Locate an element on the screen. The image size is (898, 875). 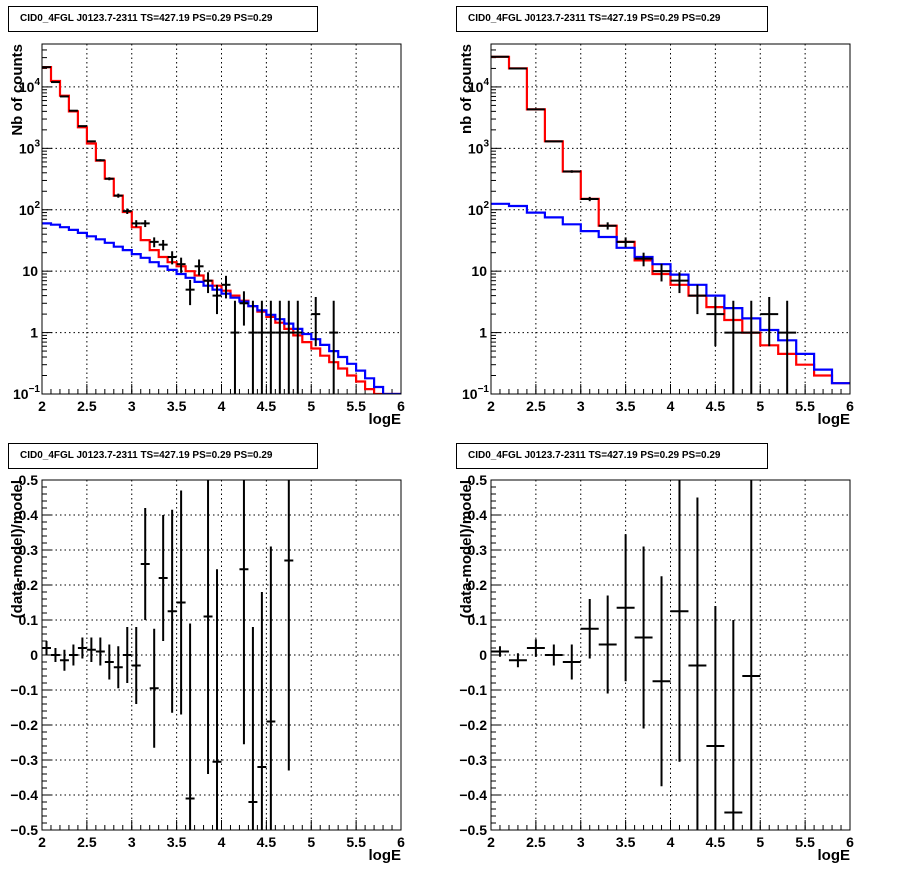
y-tick-label: 10 is located at coordinates (479, 271).